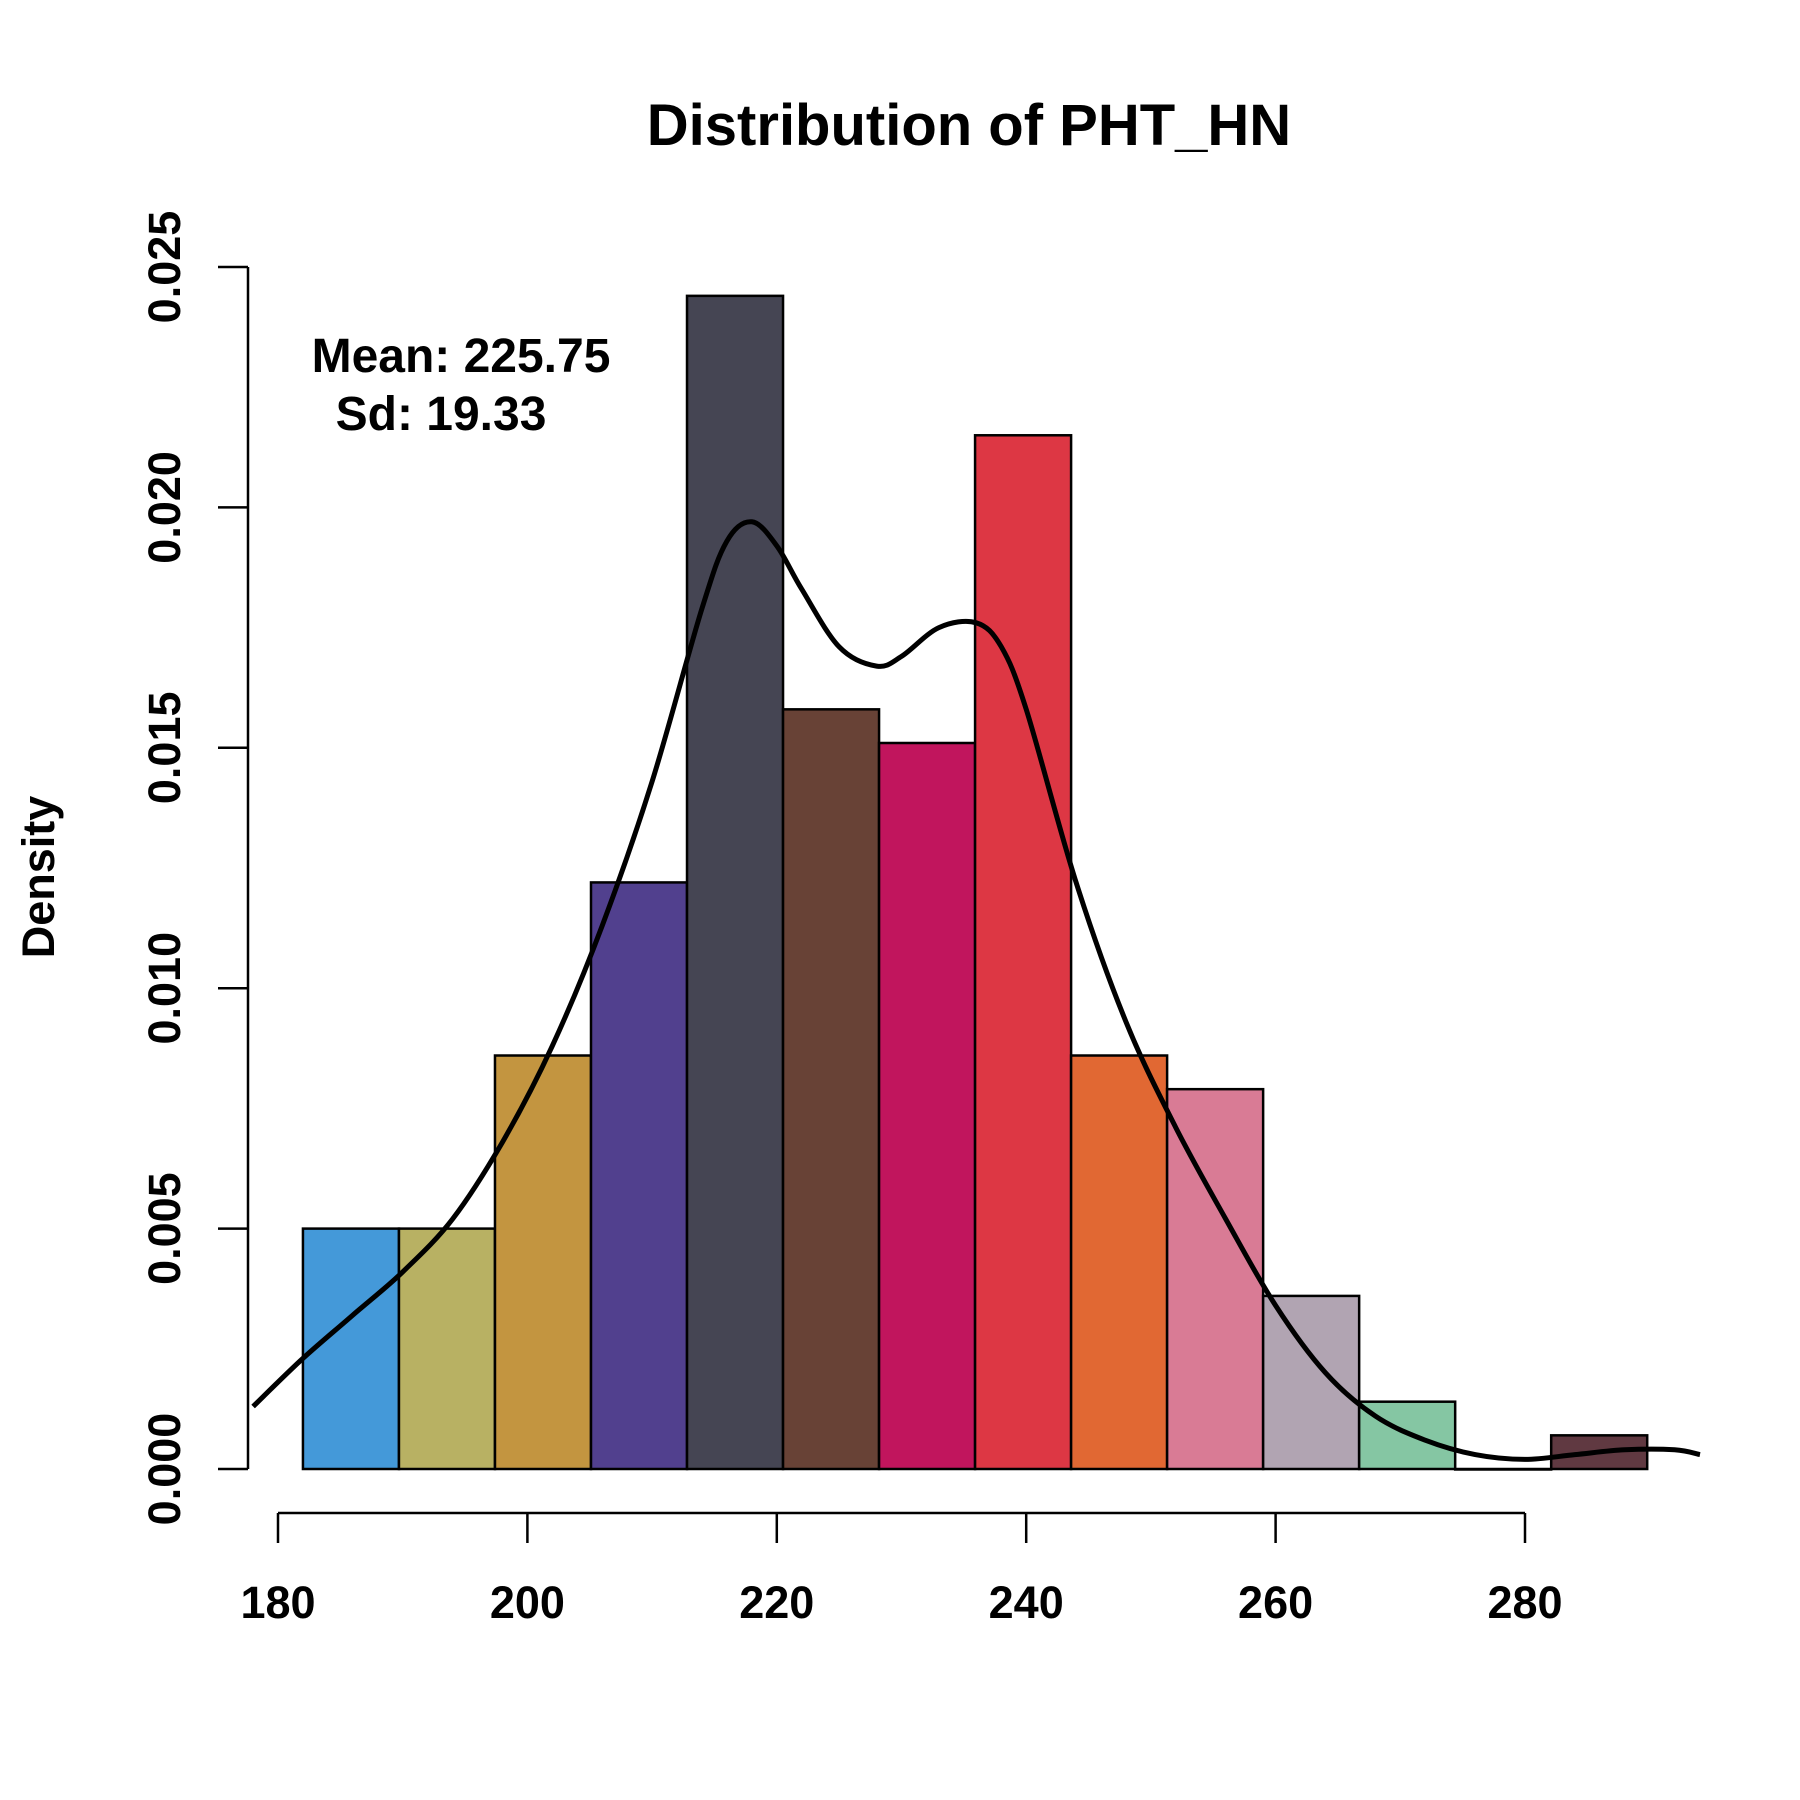  Describe the element at coordinates (164, 988) in the screenshot. I see `y-tick-label: 0.010` at that location.